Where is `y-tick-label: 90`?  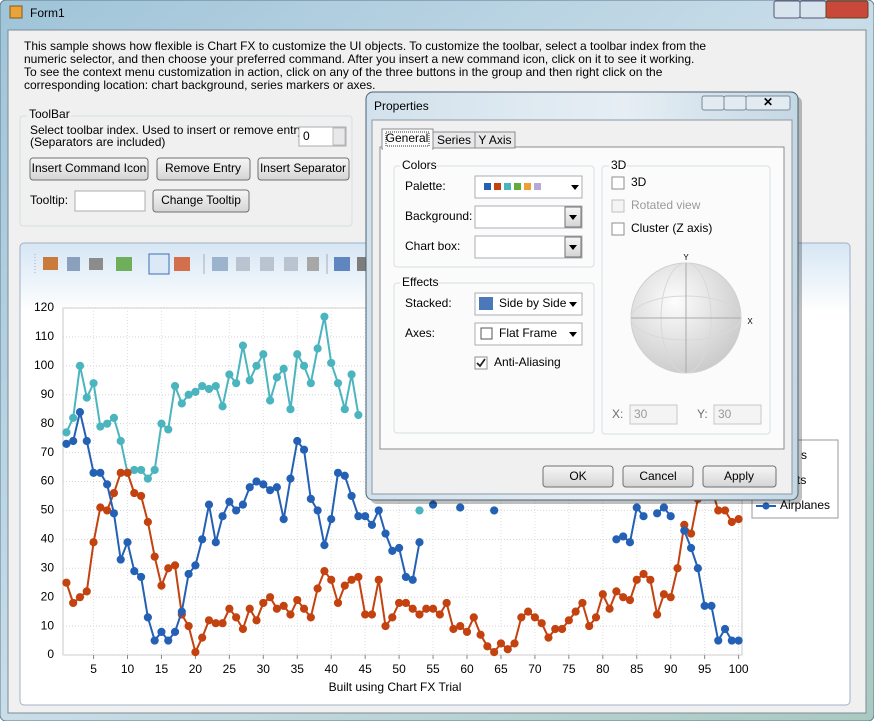
y-tick-label: 90 is located at coordinates (48, 394).